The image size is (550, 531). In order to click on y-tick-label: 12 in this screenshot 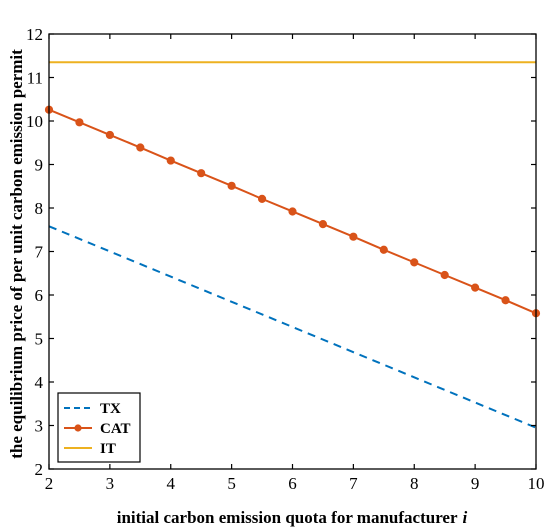, I will do `click(34, 34)`.